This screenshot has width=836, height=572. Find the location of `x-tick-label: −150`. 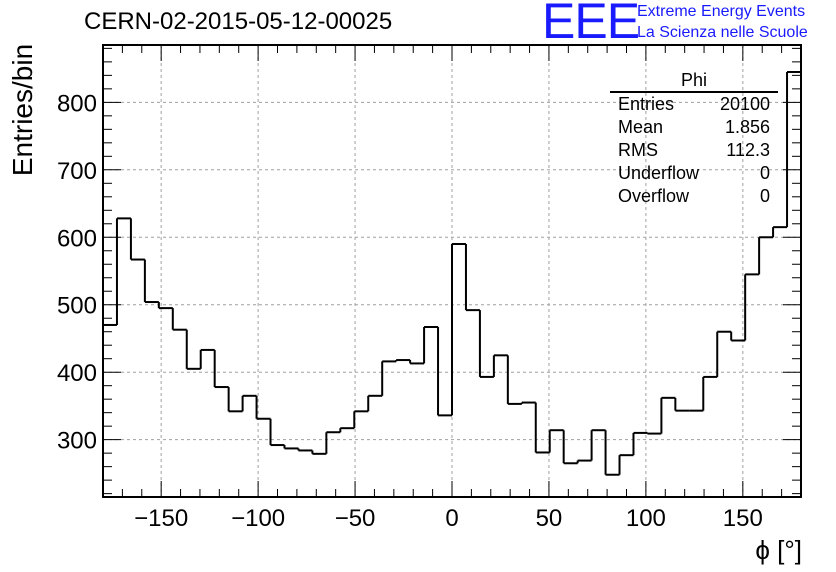

x-tick-label: −150 is located at coordinates (161, 518).